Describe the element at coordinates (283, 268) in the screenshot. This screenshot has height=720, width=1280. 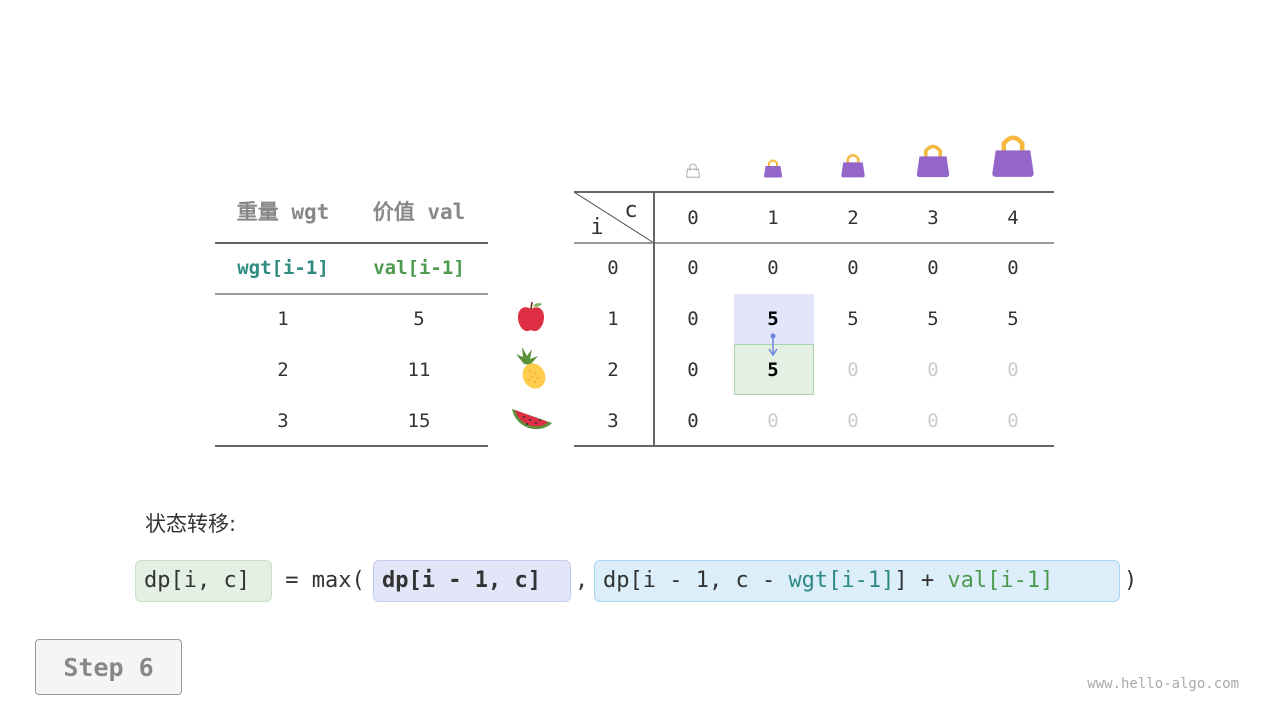
I see `subheader-wgt: wgt[i-1]` at that location.